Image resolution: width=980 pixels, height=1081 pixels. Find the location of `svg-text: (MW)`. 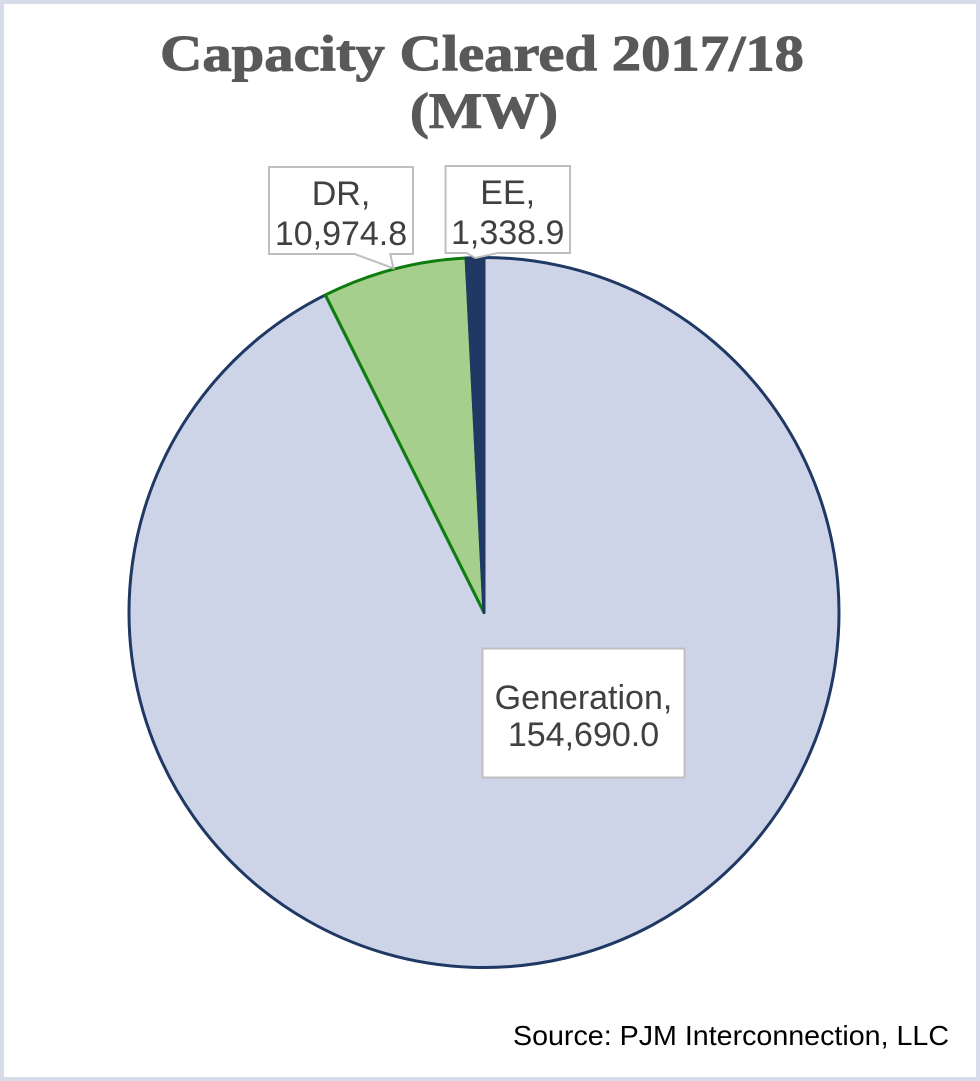

svg-text: (MW) is located at coordinates (484, 112).